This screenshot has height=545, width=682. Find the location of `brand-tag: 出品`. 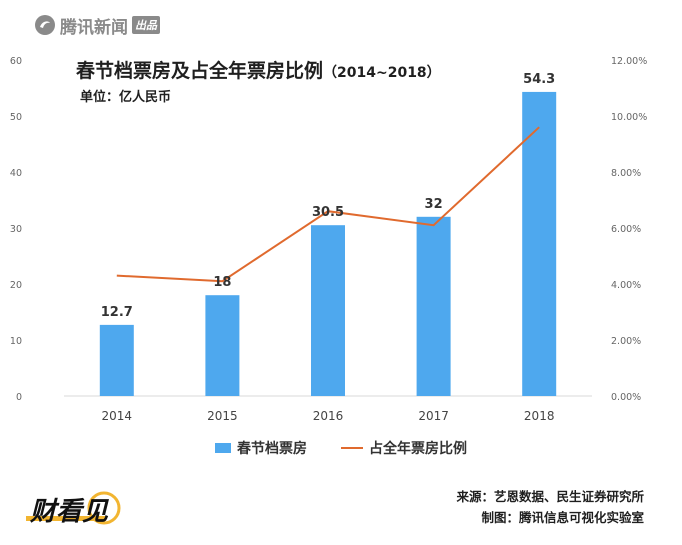

brand-tag: 出品 is located at coordinates (146, 25).